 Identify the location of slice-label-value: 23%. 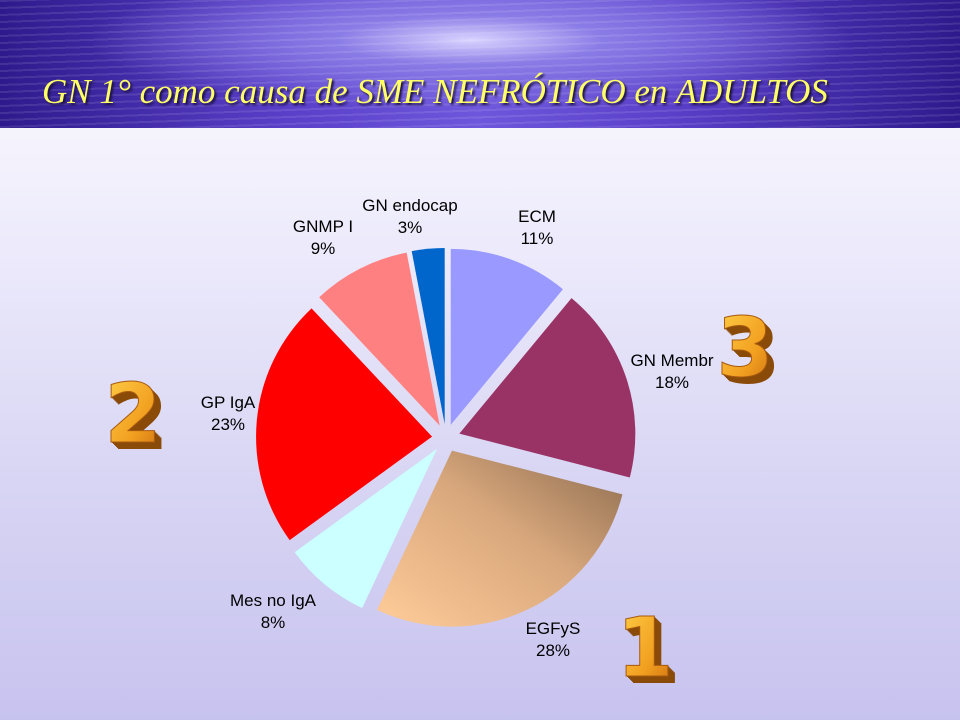
(228, 424).